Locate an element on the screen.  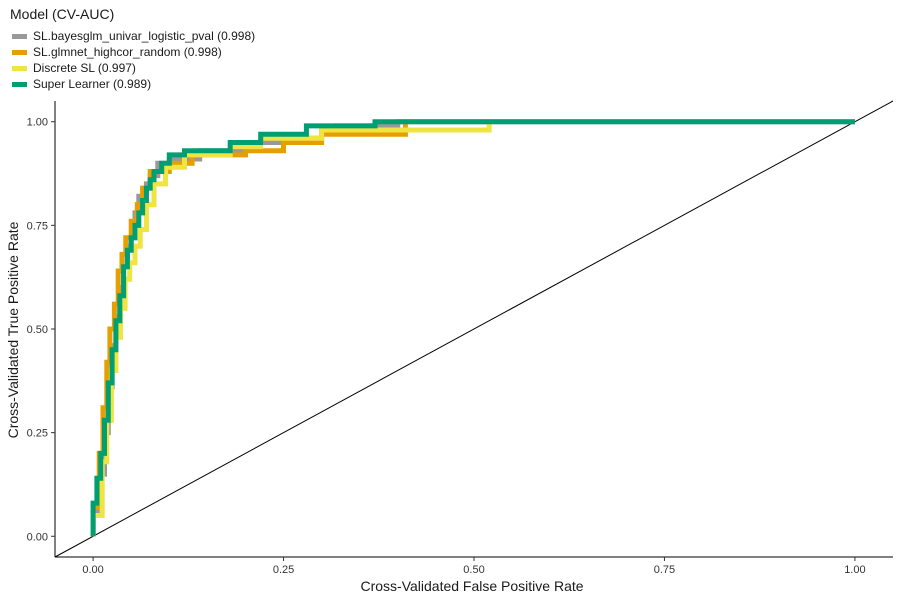
x-tick-label: 0.75 is located at coordinates (664, 570).